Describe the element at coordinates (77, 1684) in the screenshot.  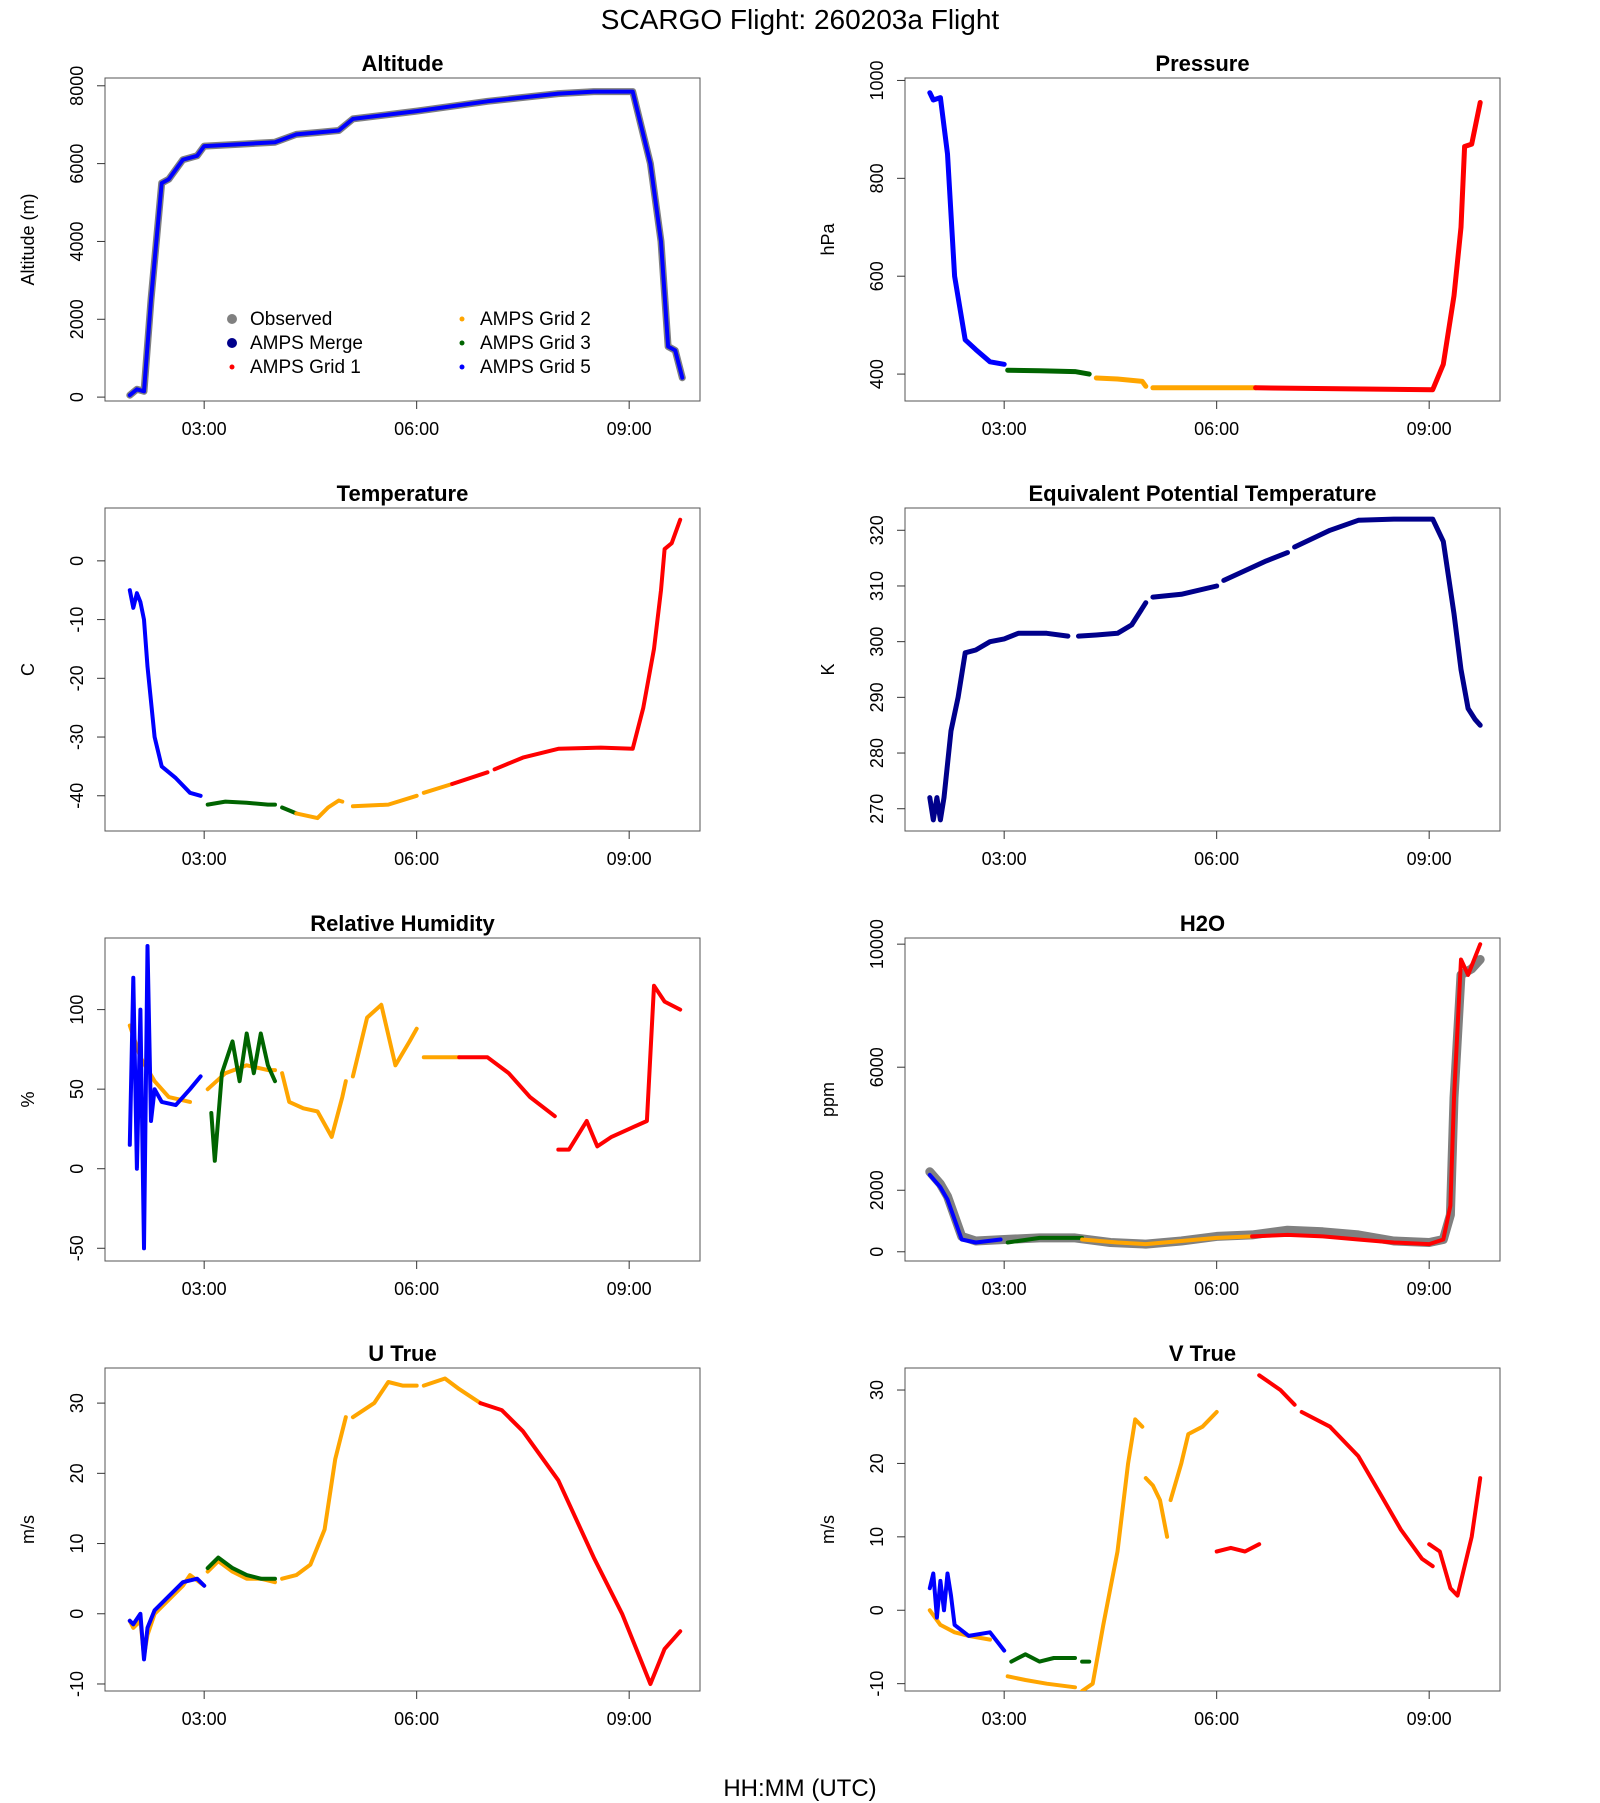
I see `u-true-y-tick-label: -10` at that location.